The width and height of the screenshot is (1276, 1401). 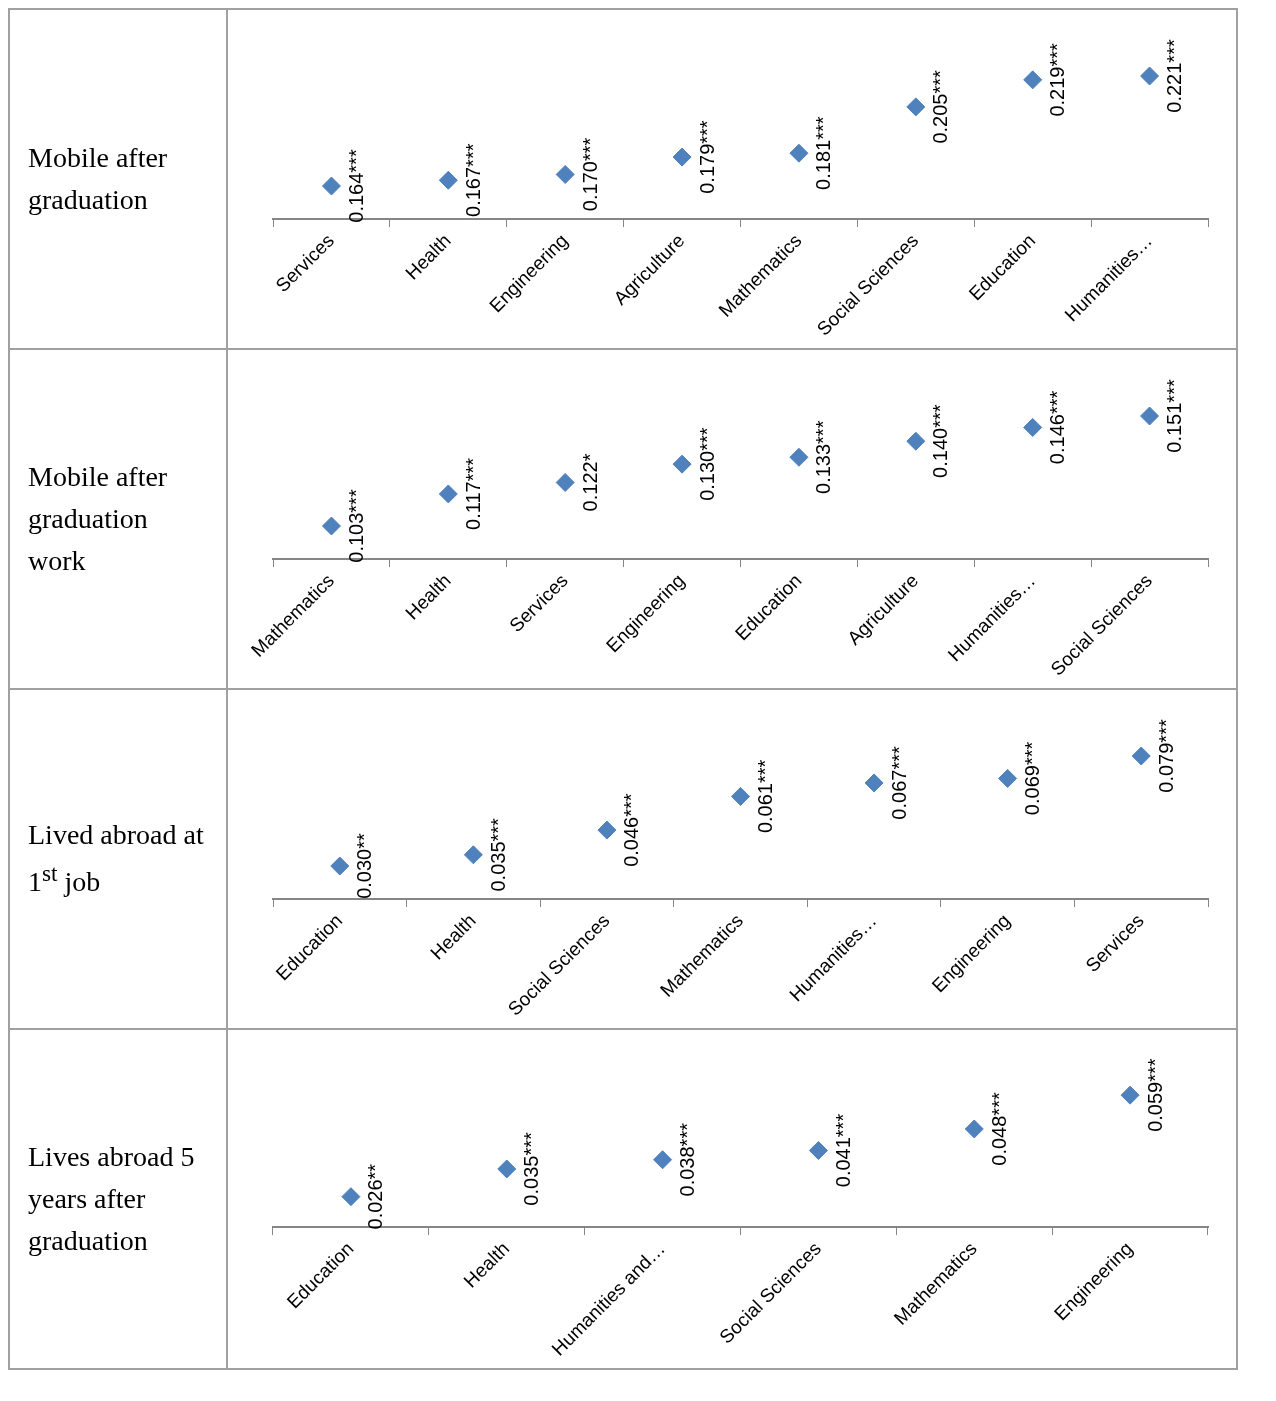 What do you see at coordinates (589, 482) in the screenshot?
I see `data-label: 0.122*` at bounding box center [589, 482].